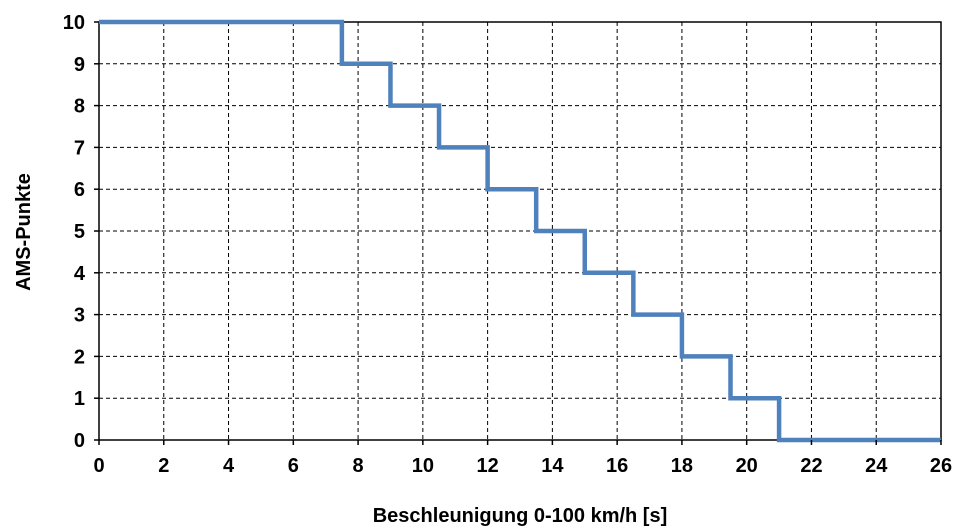 This screenshot has height=529, width=957. I want to click on y-tick-label: 8, so click(79, 107).